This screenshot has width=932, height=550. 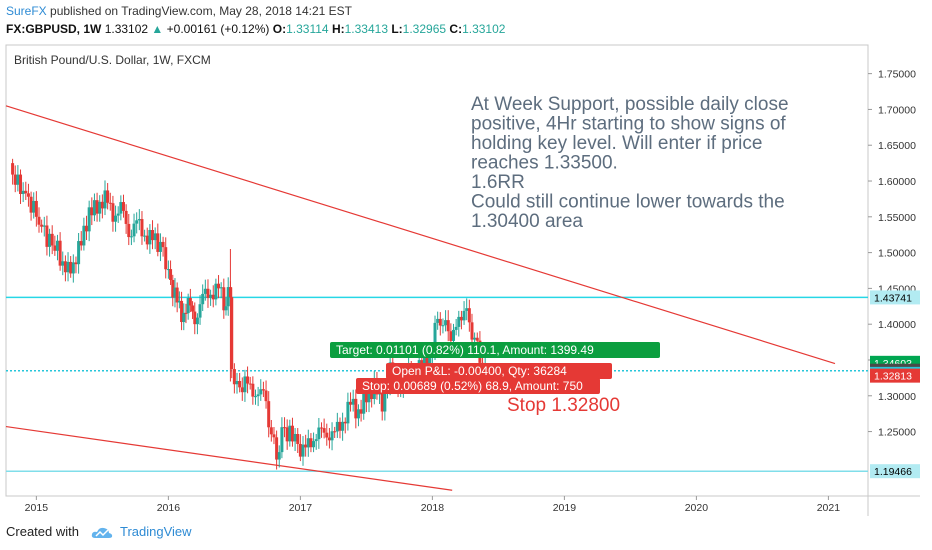 What do you see at coordinates (527, 221) in the screenshot?
I see `analysis-note-line: 1.30400 area` at bounding box center [527, 221].